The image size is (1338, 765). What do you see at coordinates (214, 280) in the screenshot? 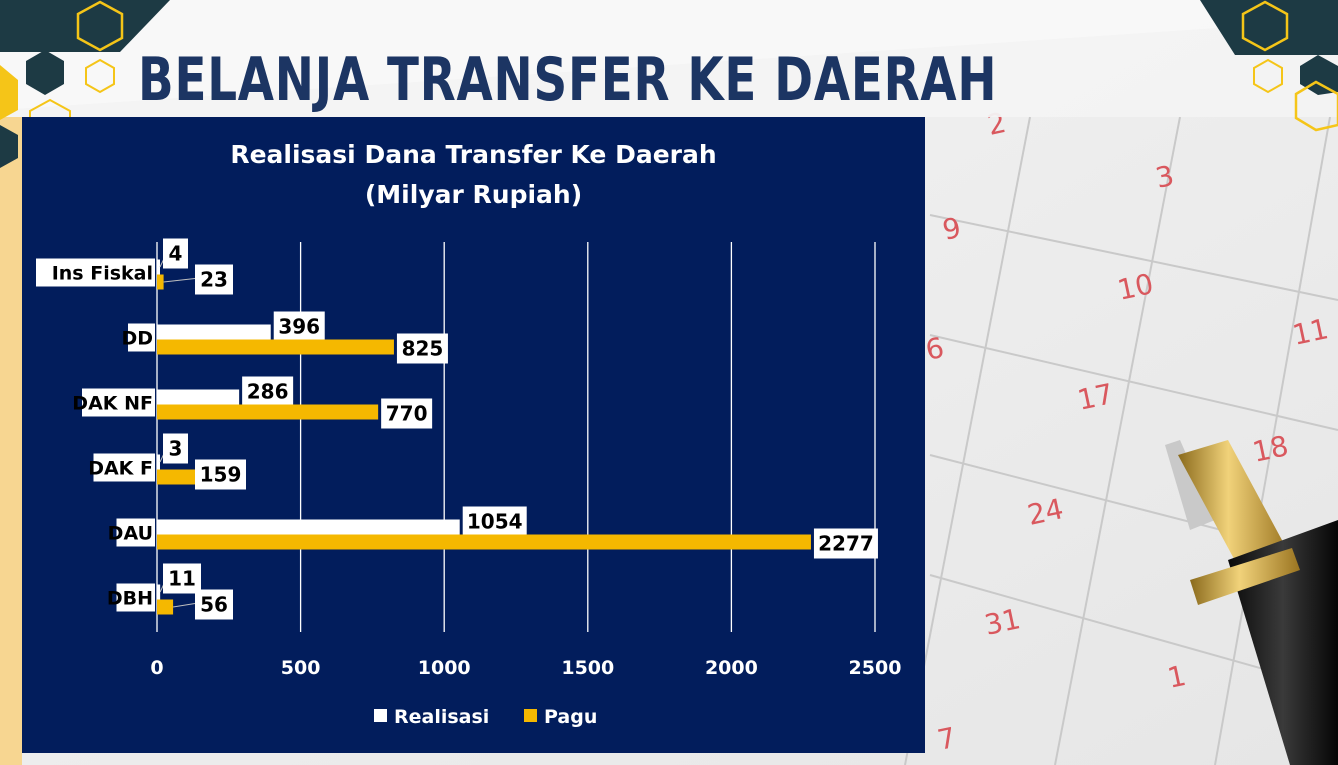
I see `svg-text: 23` at bounding box center [214, 280].